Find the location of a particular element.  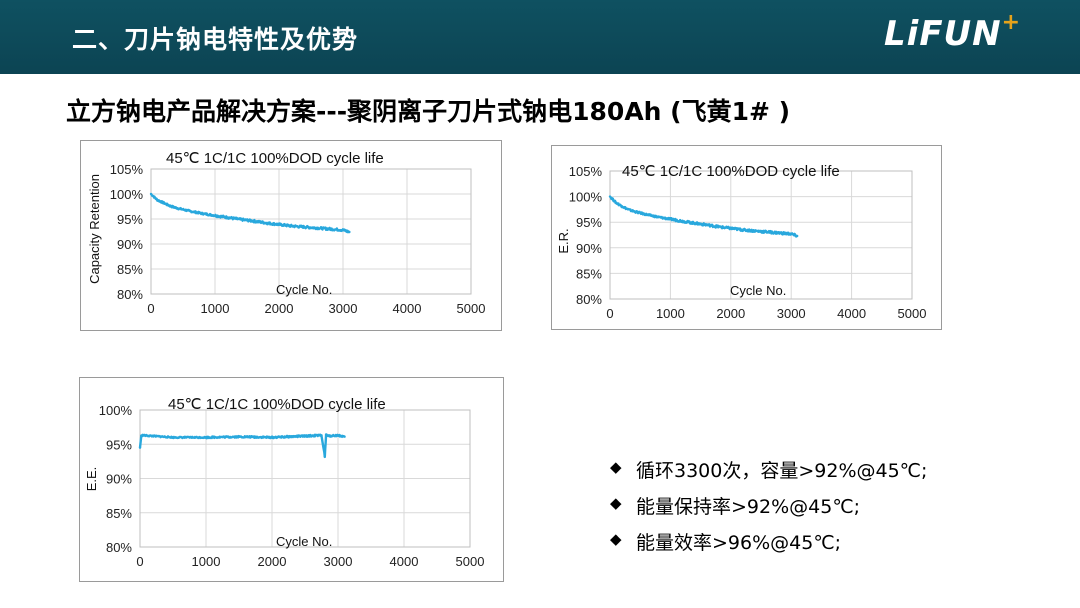

header-bar: 二、刀片钠电特性及优势 LiFUN+ is located at coordinates (540, 37).